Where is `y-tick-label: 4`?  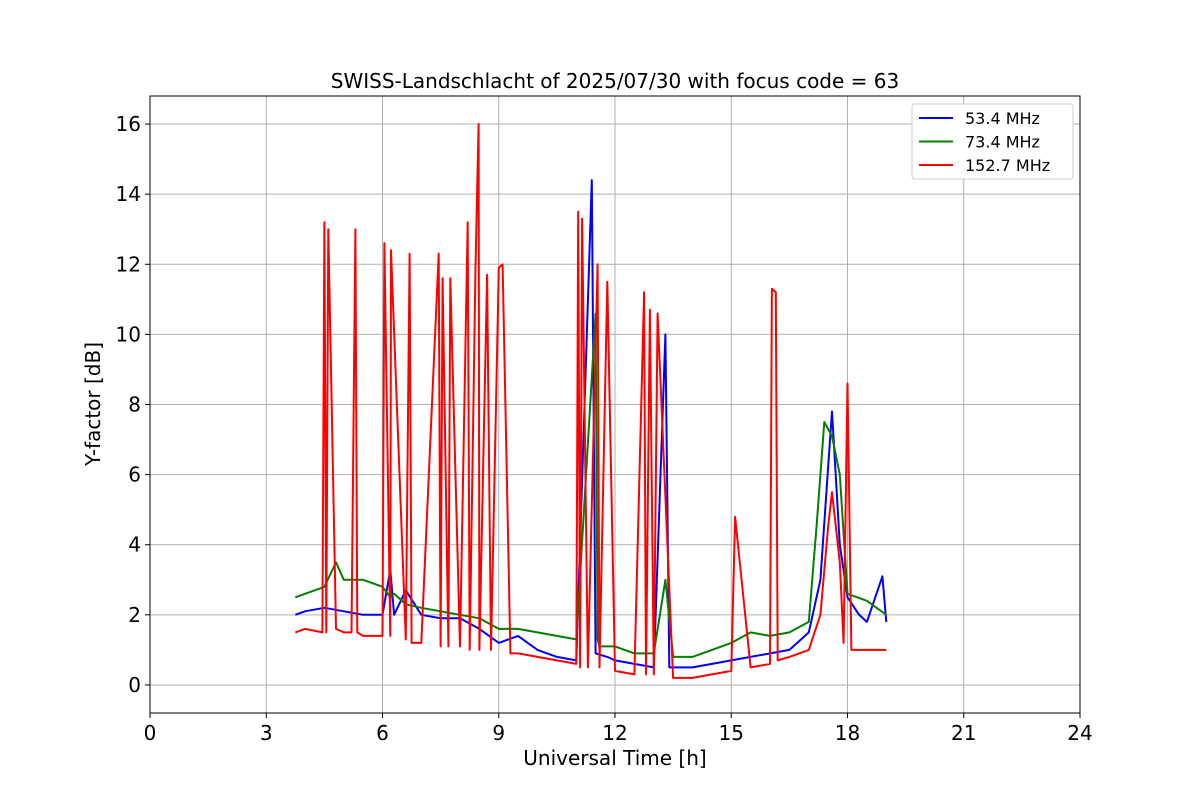 y-tick-label: 4 is located at coordinates (134, 545).